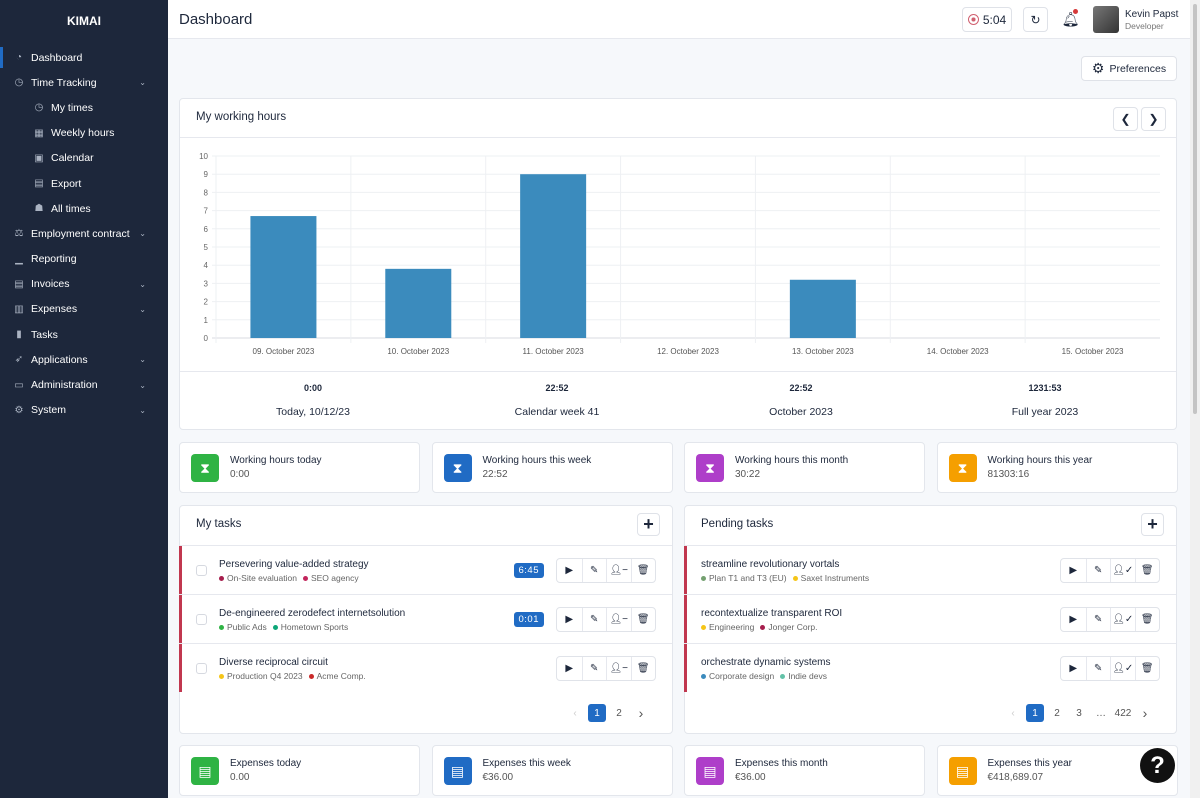  Describe the element at coordinates (1125, 119) in the screenshot. I see `previous-button: ❮` at that location.